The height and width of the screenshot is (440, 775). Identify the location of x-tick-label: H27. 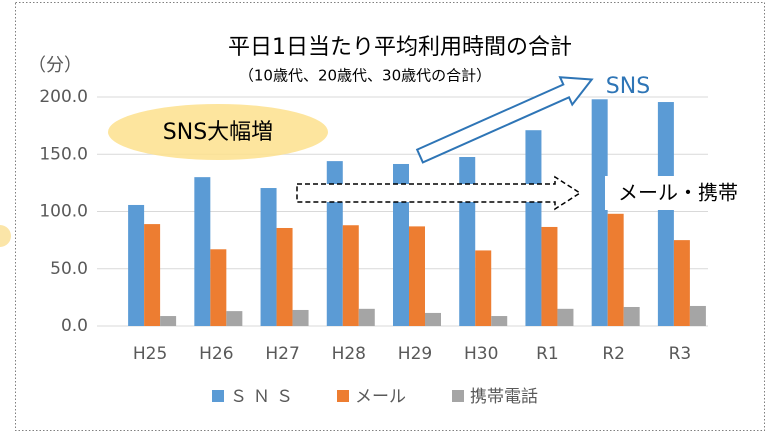
(282, 354).